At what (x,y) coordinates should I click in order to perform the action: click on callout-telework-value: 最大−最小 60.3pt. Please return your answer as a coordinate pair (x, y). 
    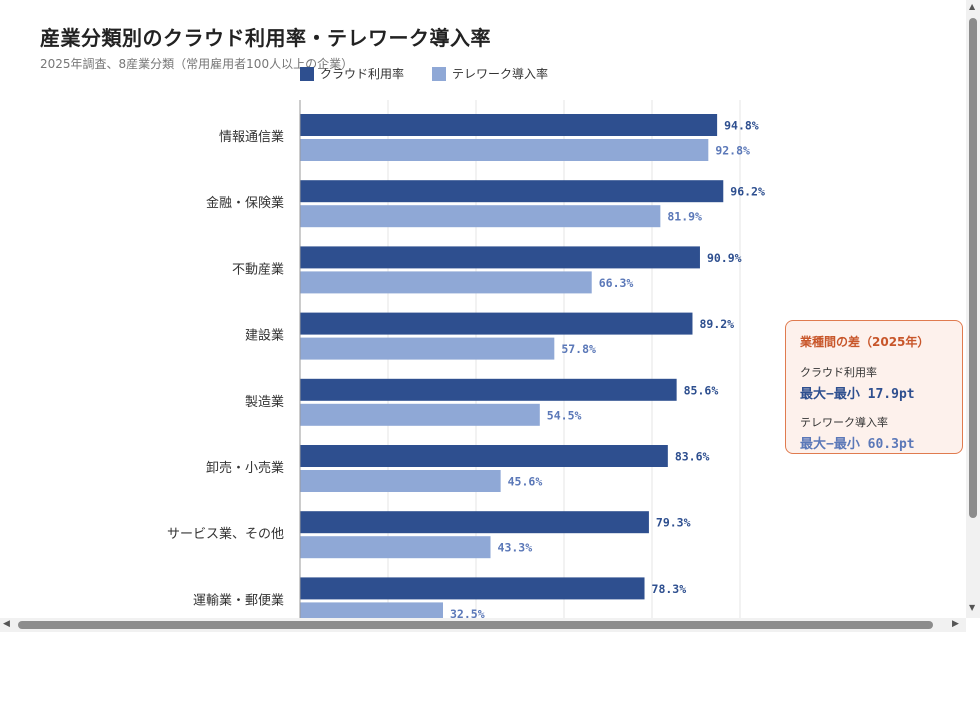
    Looking at the image, I should click on (857, 444).